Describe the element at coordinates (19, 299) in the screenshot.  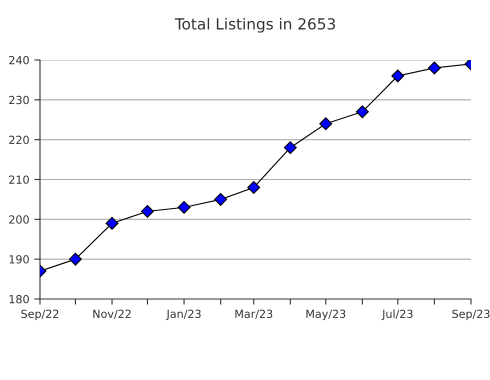
I see `y-tick-label: 180` at that location.